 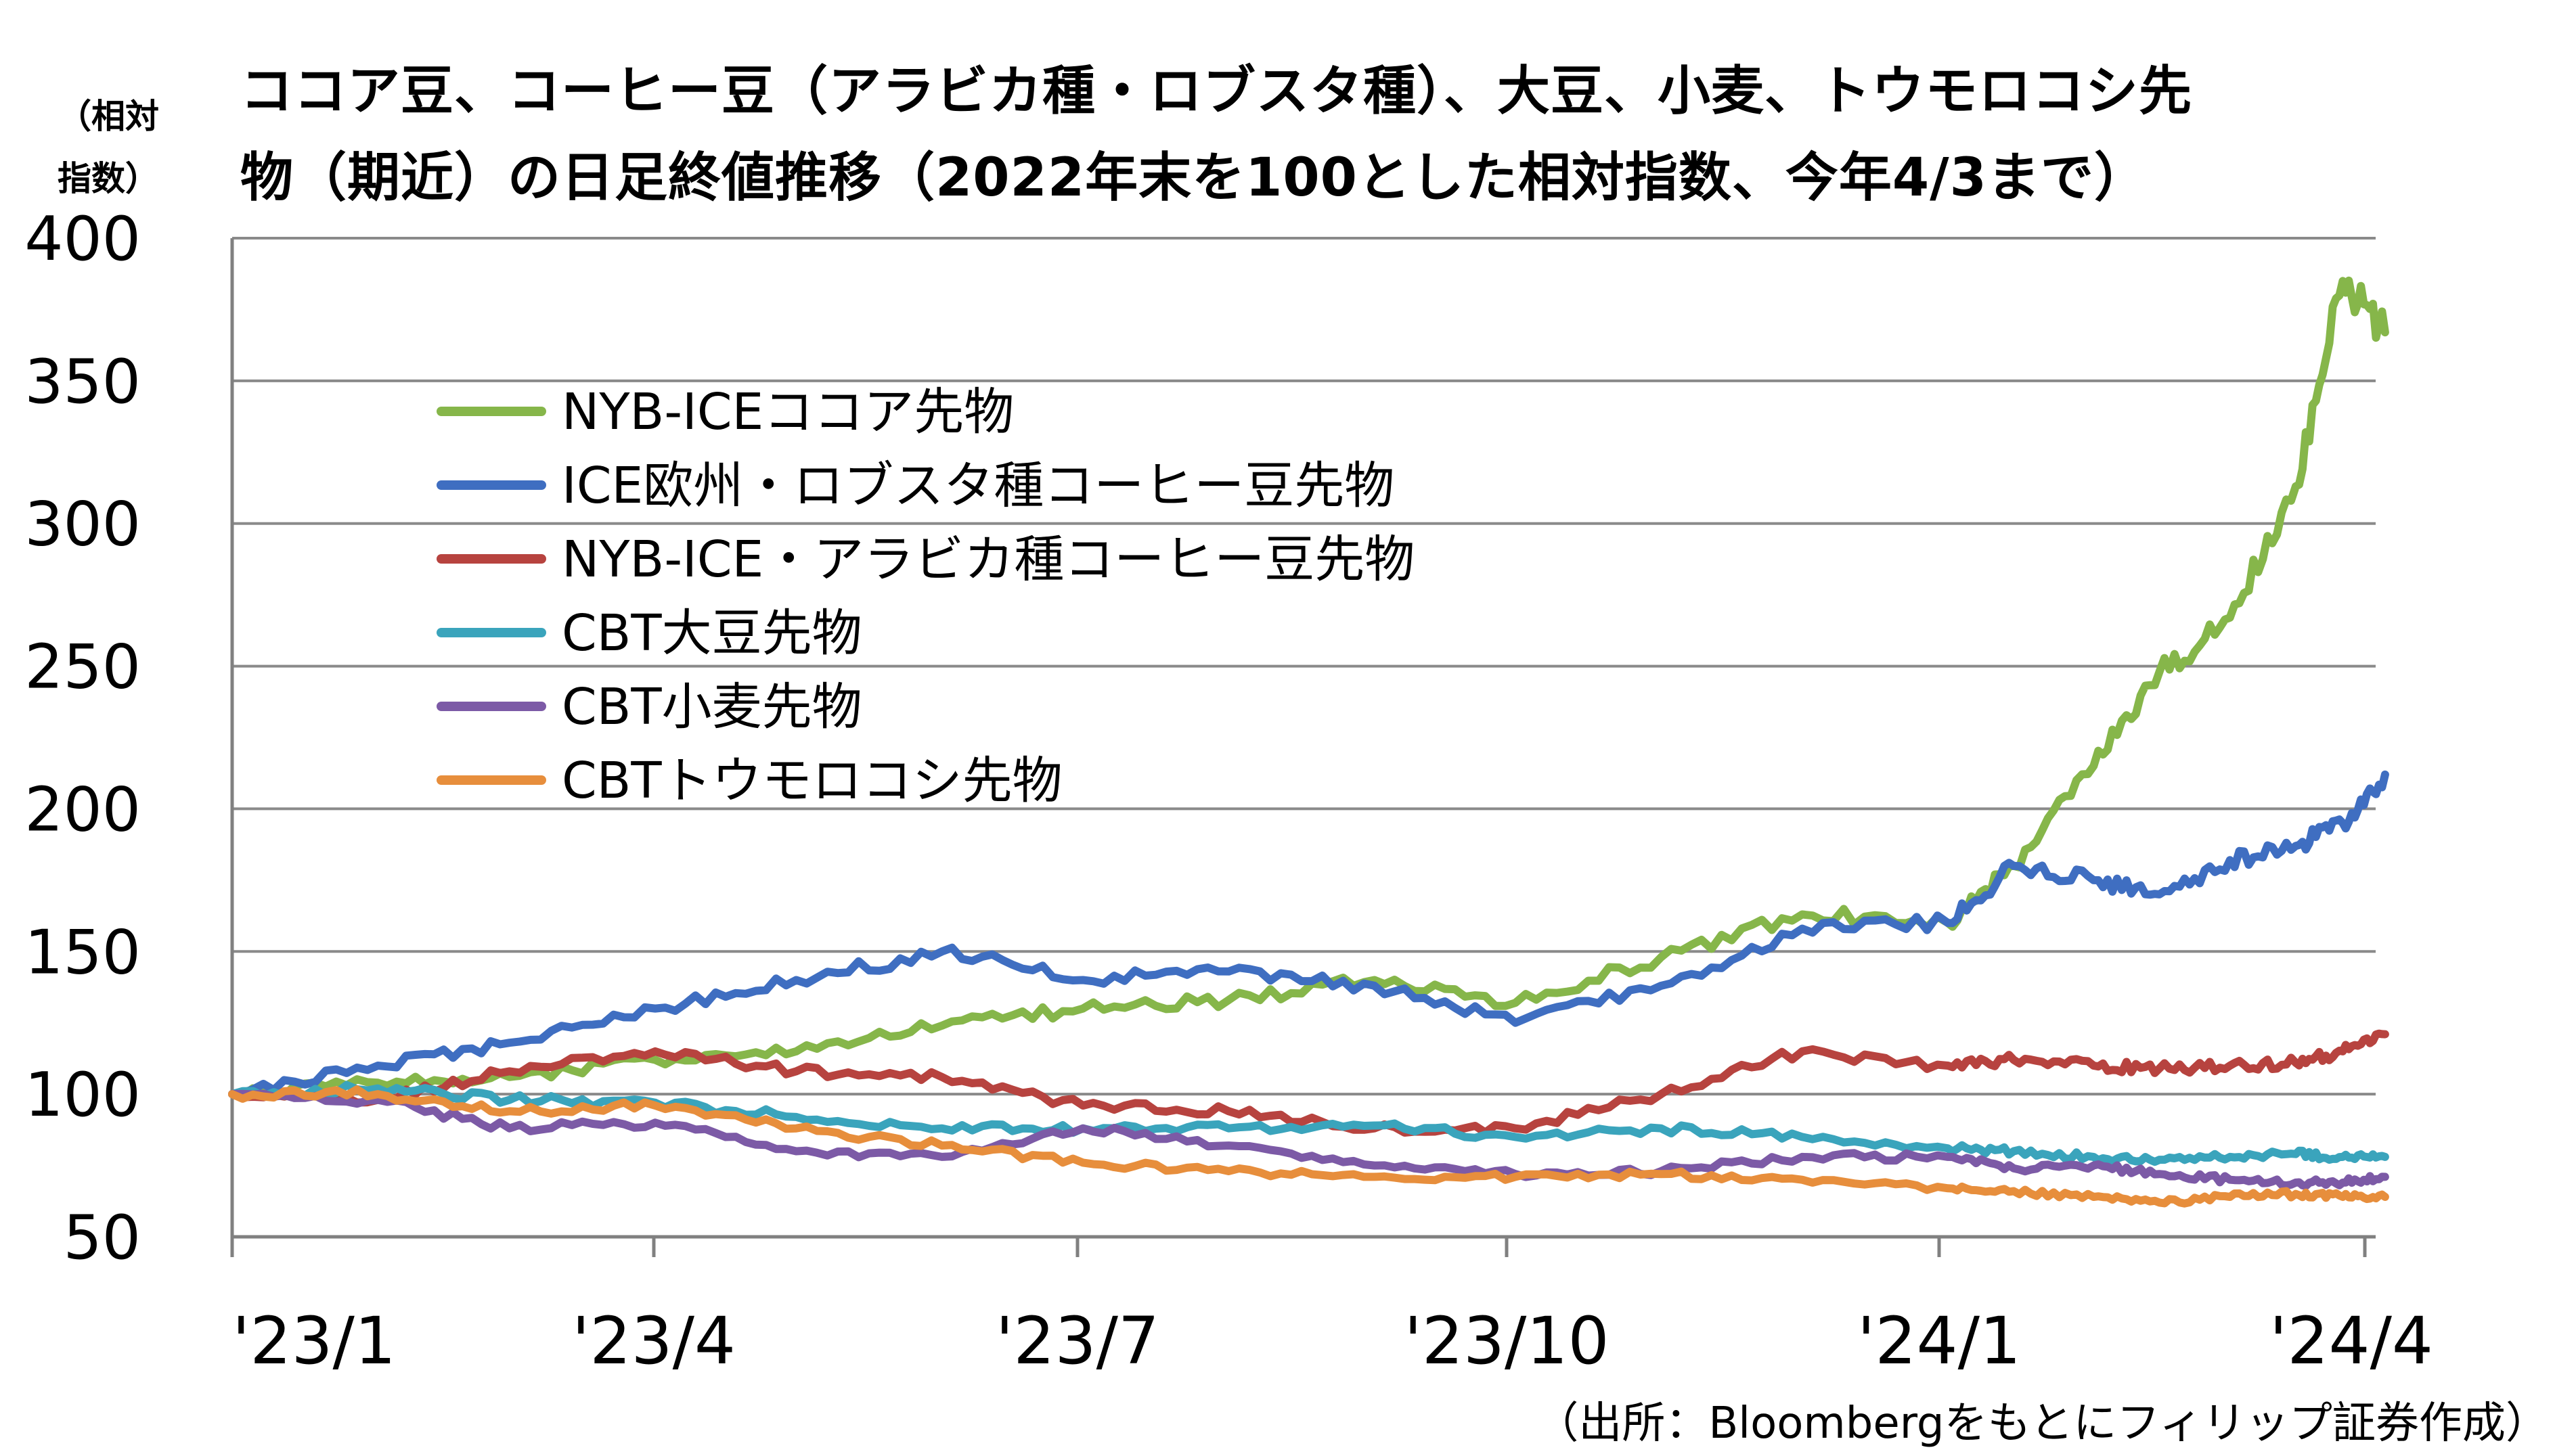 What do you see at coordinates (82, 667) in the screenshot?
I see `y-tick-label: 250` at bounding box center [82, 667].